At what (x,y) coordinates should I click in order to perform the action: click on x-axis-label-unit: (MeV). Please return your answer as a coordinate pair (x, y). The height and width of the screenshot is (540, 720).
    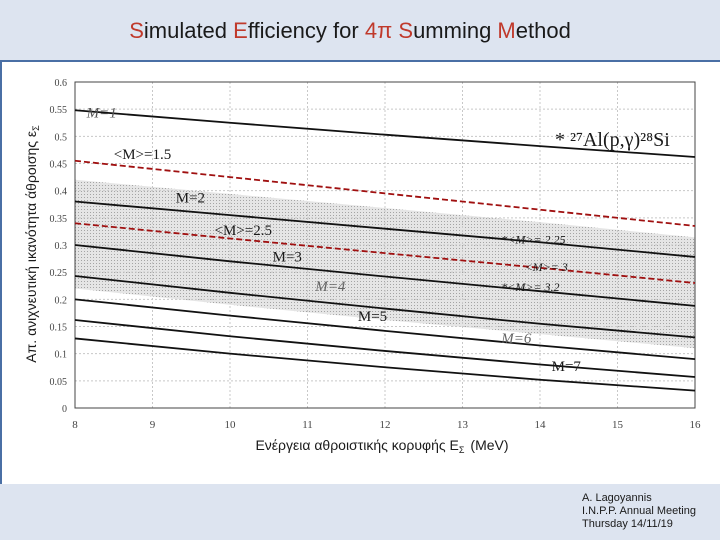
    Looking at the image, I should click on (489, 445).